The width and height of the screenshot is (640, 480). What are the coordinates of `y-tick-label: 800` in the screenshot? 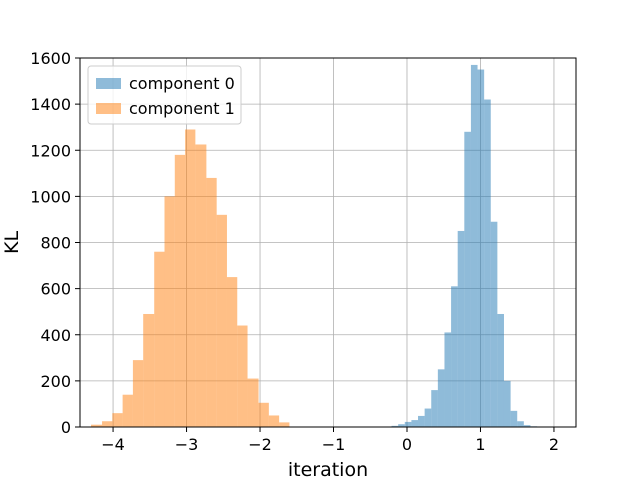 It's located at (55, 243).